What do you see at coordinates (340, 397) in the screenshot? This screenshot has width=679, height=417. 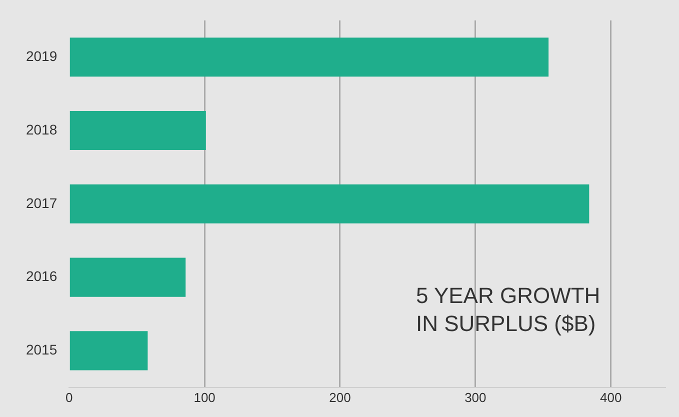 I see `x-tick-label: 200` at bounding box center [340, 397].